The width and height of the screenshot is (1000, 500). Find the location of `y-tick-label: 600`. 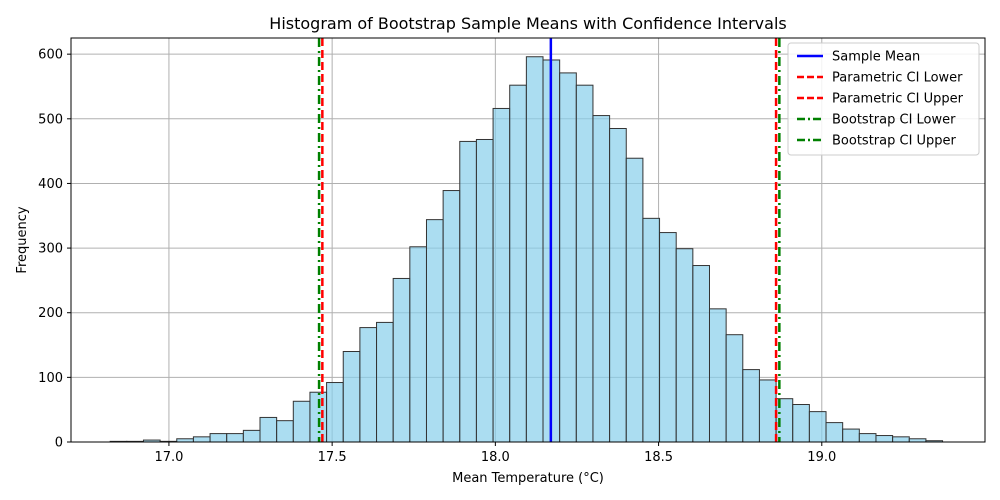

y-tick-label: 600 is located at coordinates (50, 55).